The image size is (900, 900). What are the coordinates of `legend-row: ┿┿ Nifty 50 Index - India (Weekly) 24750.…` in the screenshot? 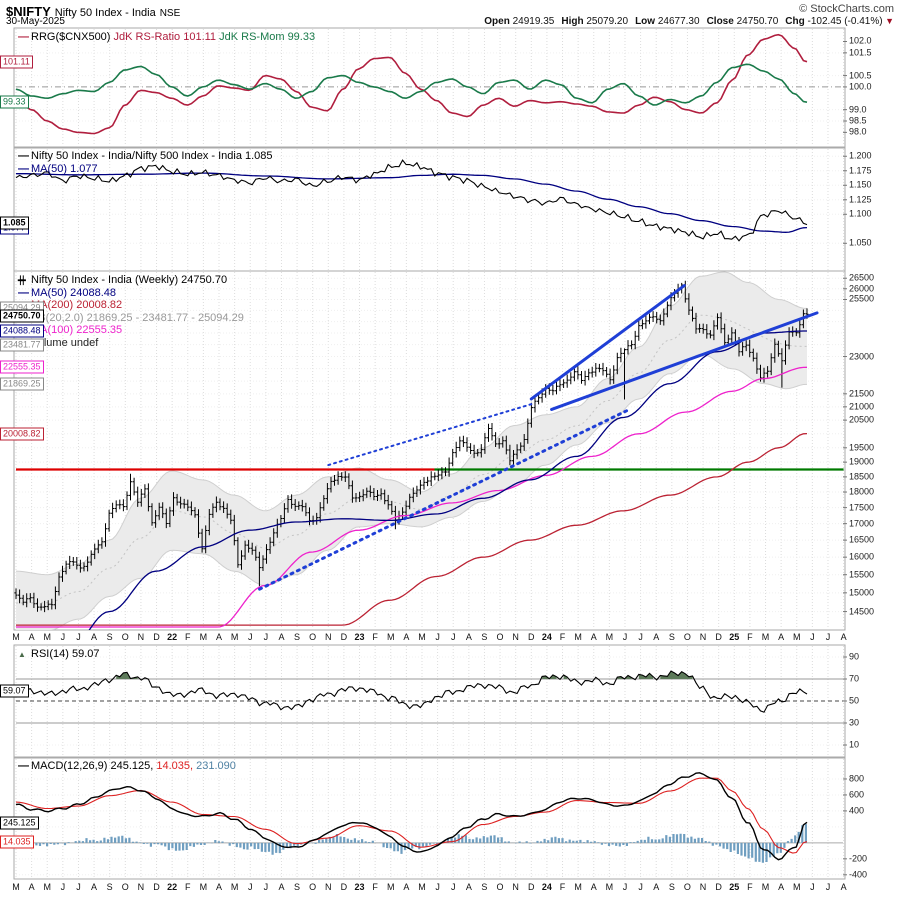 It's located at (131, 280).